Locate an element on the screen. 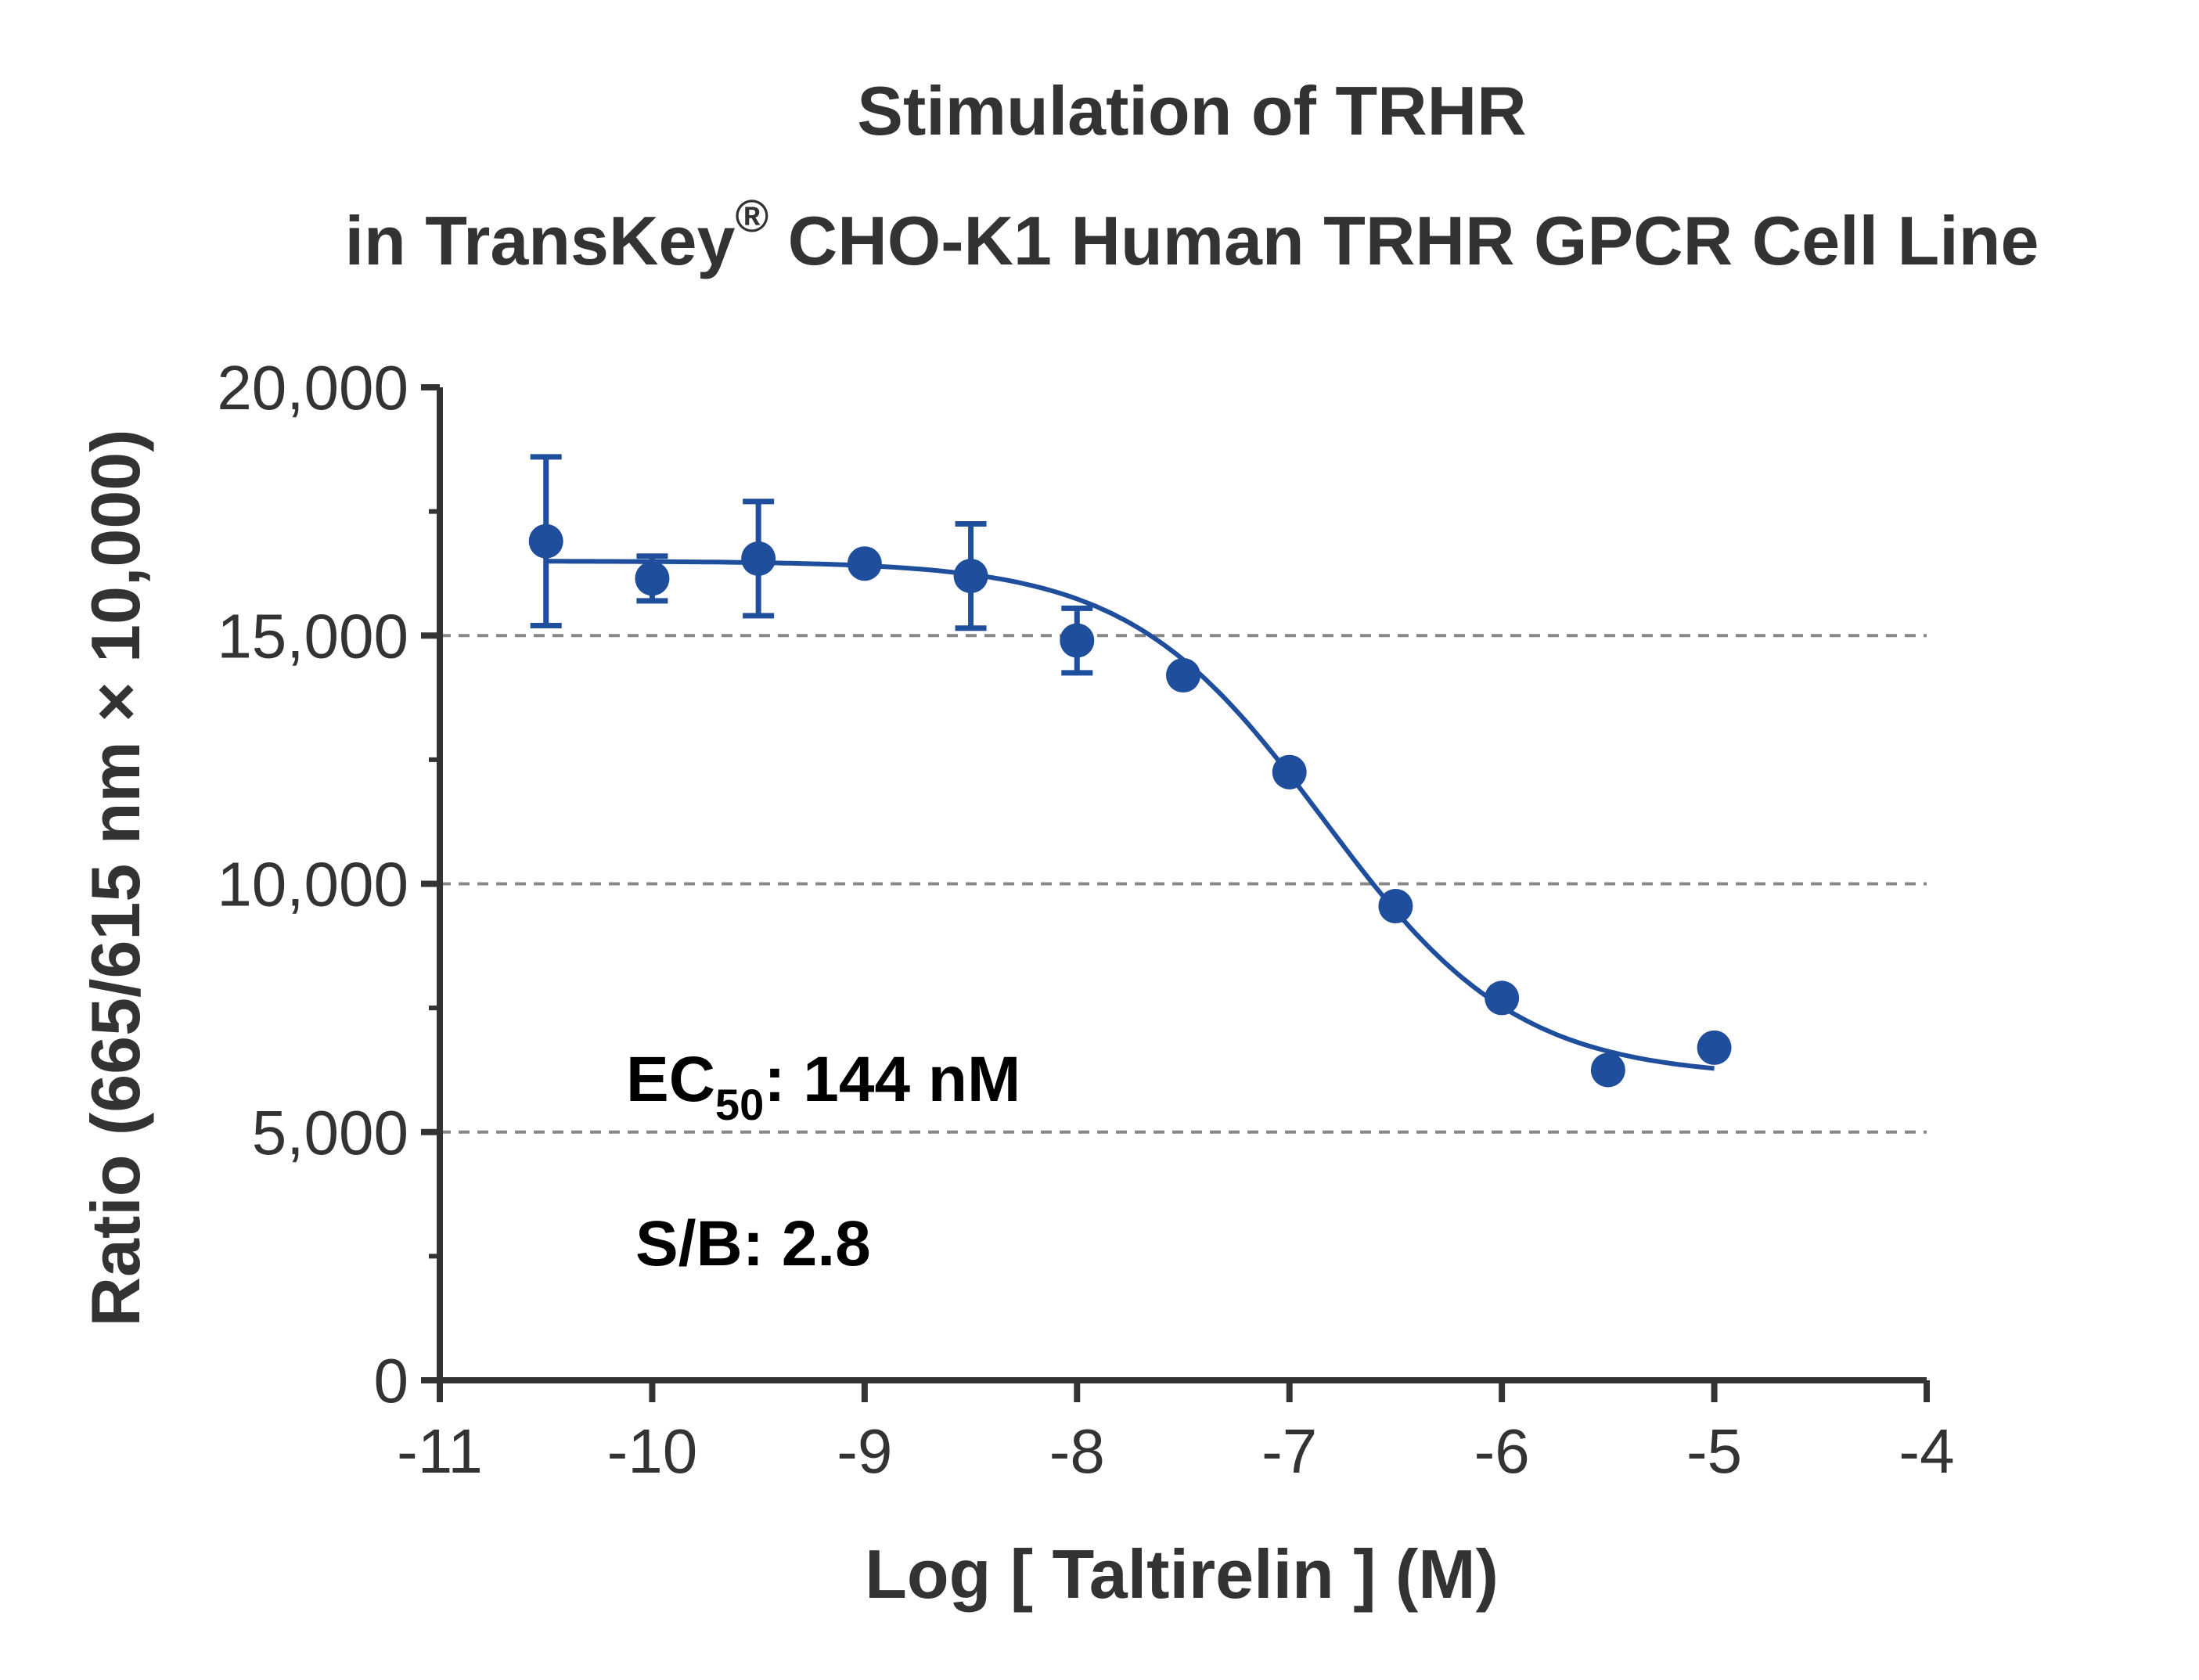 The width and height of the screenshot is (2199, 1680). y-axis-ticks: 0 5,000 10,000 15,000 20,000 is located at coordinates (328, 884).